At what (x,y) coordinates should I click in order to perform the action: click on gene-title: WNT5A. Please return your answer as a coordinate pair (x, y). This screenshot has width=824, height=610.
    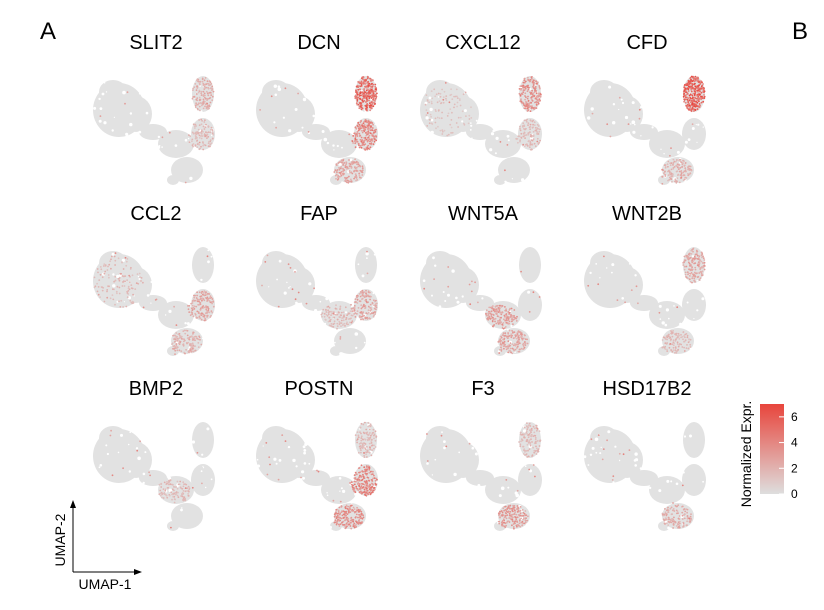
    Looking at the image, I should click on (483, 214).